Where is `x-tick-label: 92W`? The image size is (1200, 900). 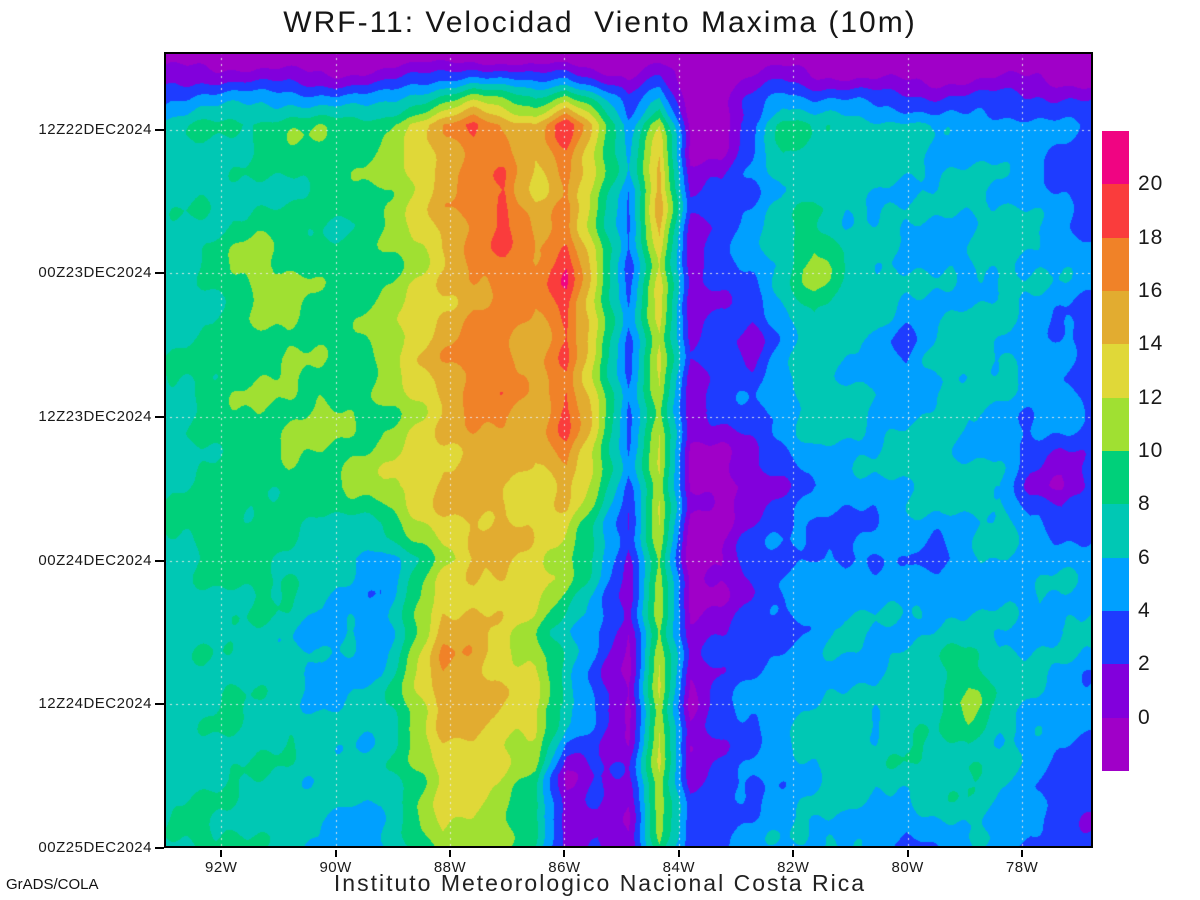 x-tick-label: 92W is located at coordinates (221, 867).